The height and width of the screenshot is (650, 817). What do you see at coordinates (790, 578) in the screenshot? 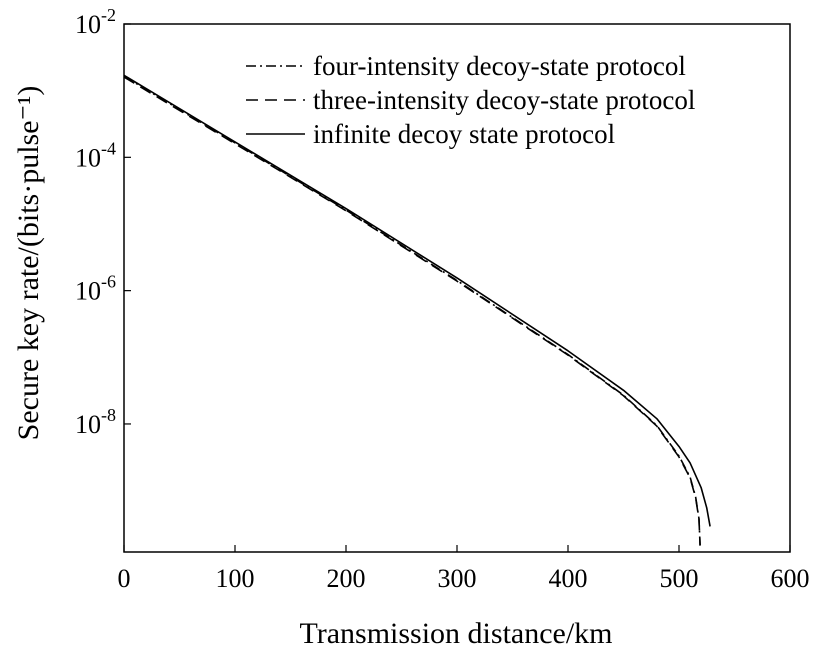
I see `x-tick-label: 600` at bounding box center [790, 578].